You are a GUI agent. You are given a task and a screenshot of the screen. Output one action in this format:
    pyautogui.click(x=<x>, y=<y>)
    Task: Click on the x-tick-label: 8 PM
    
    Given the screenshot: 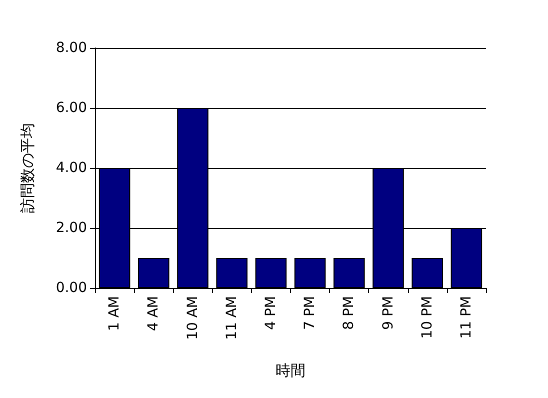 What is the action you would take?
    pyautogui.click(x=349, y=313)
    